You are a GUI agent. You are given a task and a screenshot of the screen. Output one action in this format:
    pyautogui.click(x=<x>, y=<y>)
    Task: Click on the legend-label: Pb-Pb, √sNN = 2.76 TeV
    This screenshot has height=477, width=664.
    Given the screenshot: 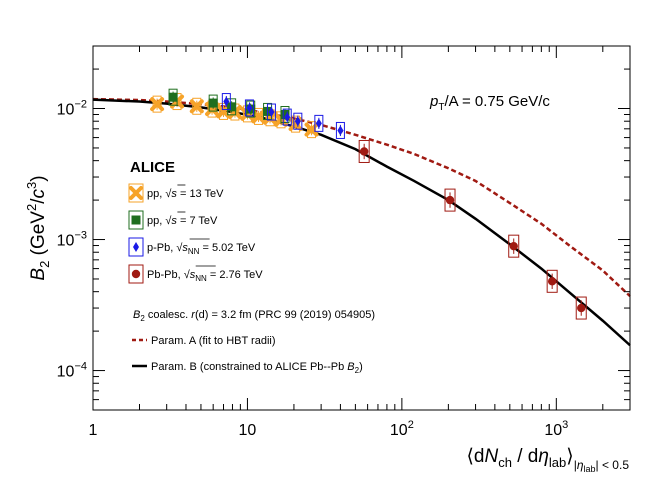 What is the action you would take?
    pyautogui.click(x=205, y=276)
    